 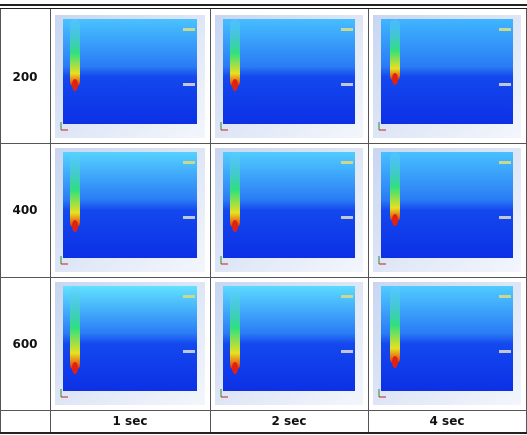 What do you see at coordinates (25, 210) in the screenshot?
I see `row-label: 400` at bounding box center [25, 210].